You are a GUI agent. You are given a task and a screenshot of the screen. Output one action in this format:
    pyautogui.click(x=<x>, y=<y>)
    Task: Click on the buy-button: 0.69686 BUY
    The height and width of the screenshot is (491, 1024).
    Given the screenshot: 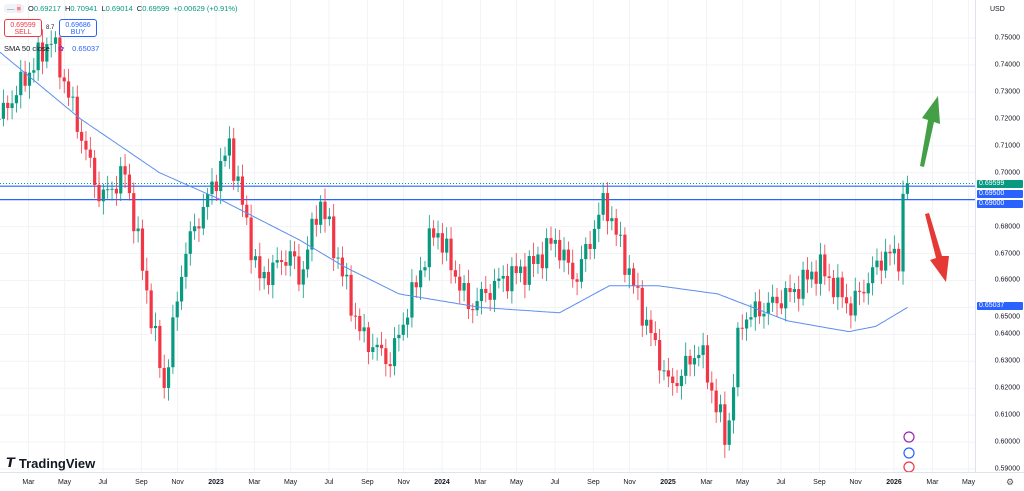 What is the action you would take?
    pyautogui.click(x=78, y=28)
    